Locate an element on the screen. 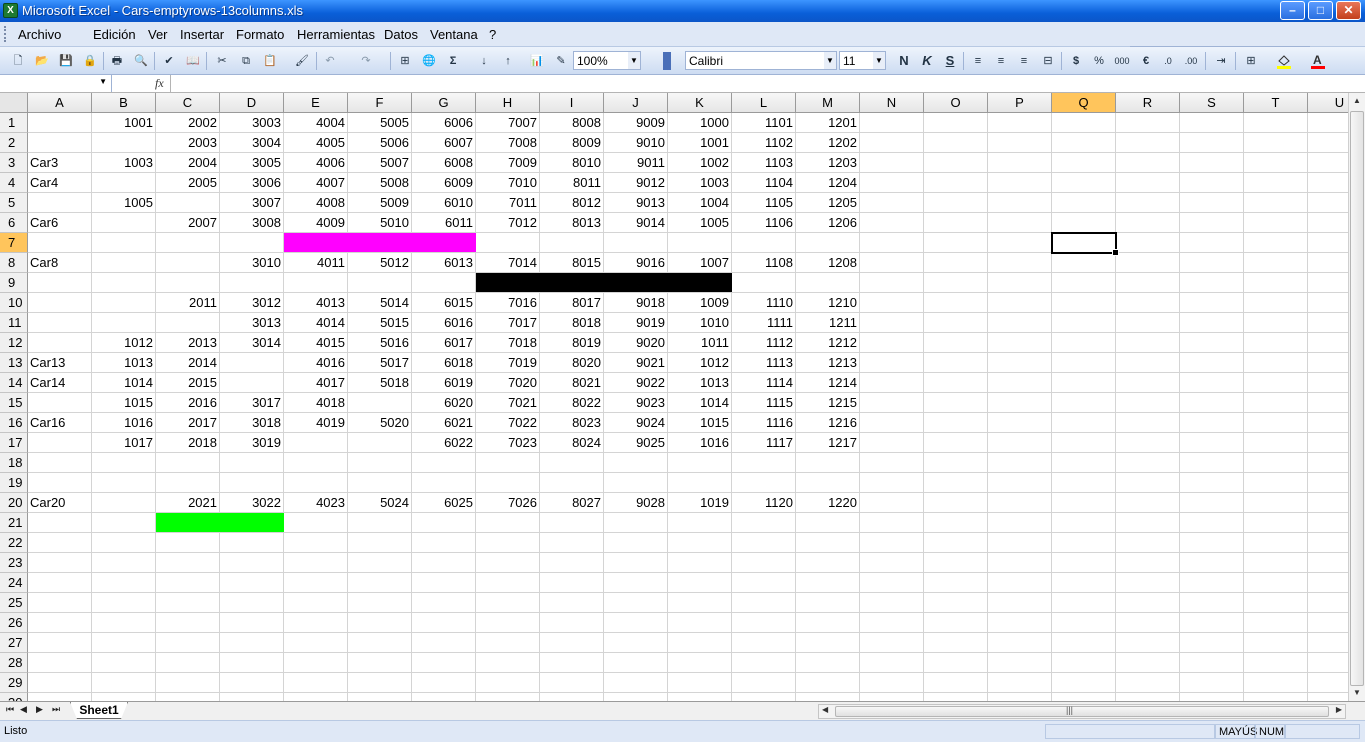 The width and height of the screenshot is (1365, 742). cell-q18 is located at coordinates (1084, 463).